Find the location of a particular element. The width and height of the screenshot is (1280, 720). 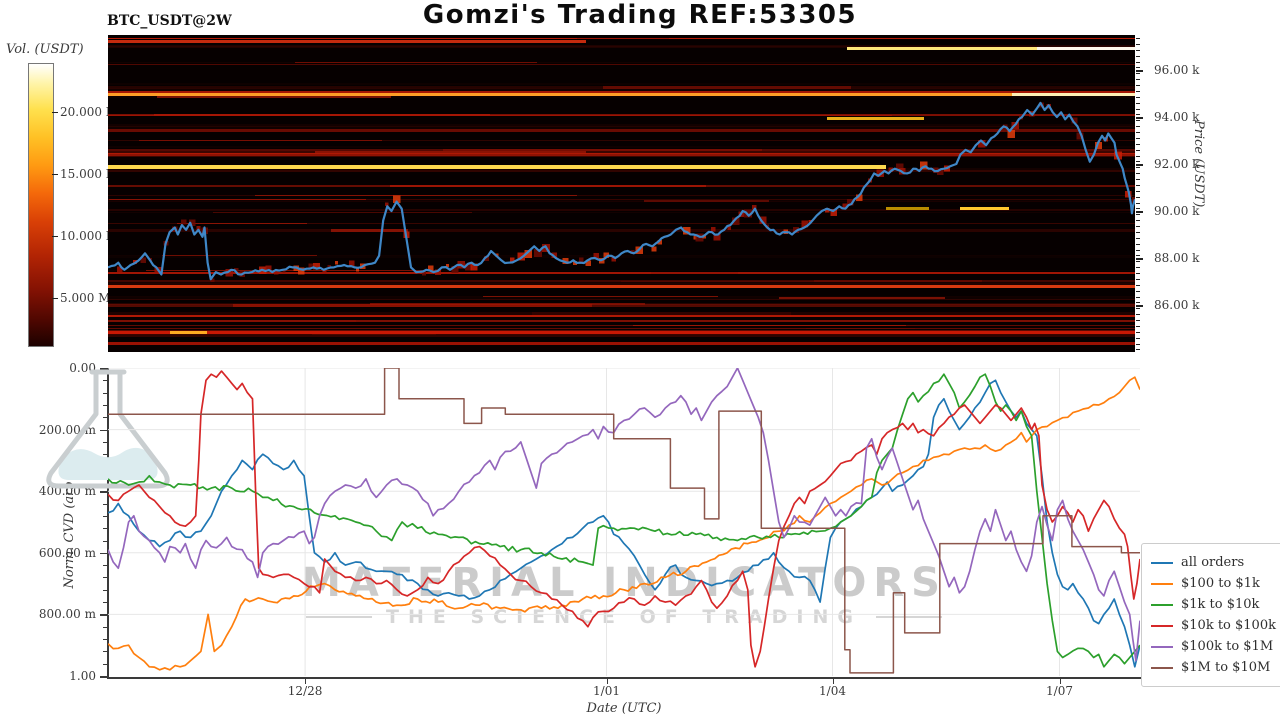

colorbar-title: Vol. (USDT) is located at coordinates (45, 49).